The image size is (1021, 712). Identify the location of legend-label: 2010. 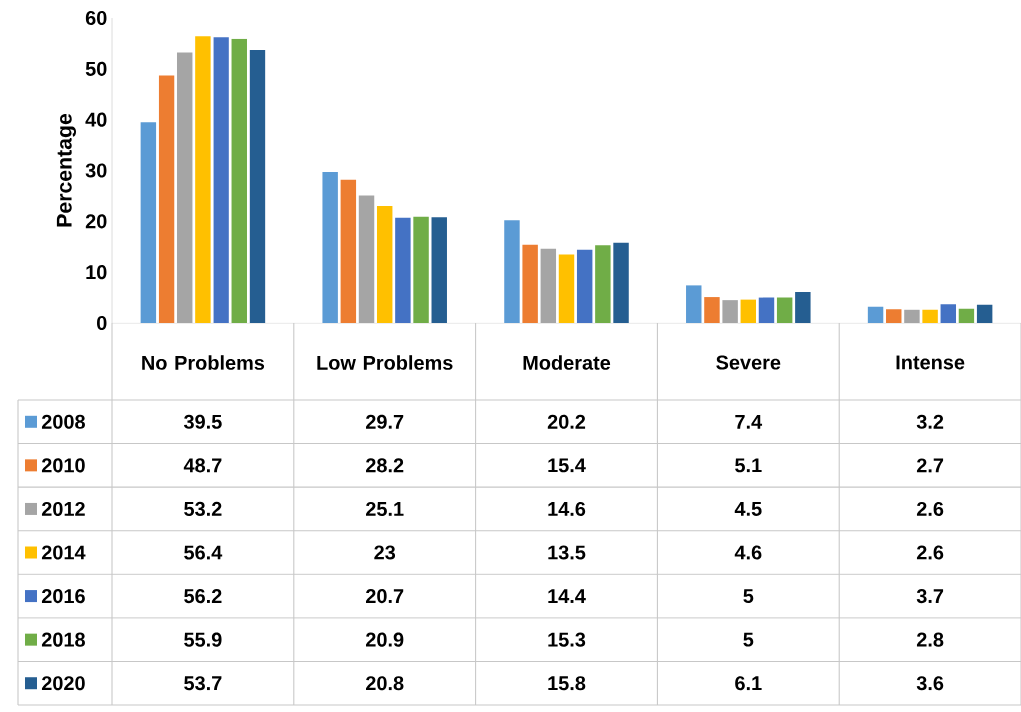
(63, 465).